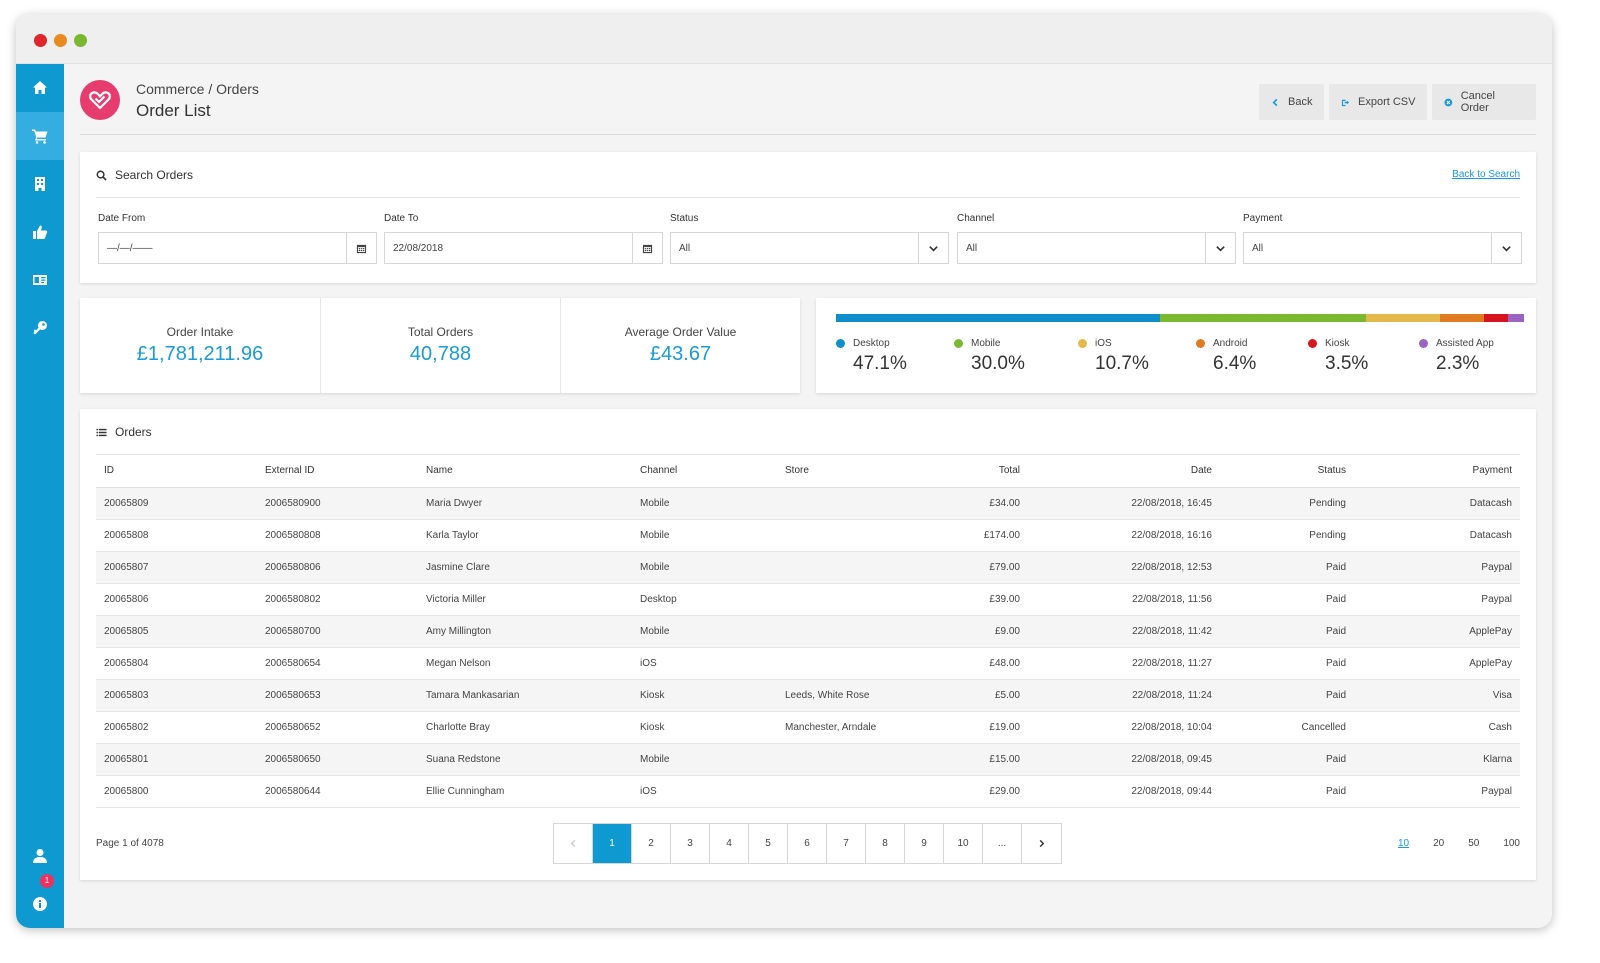  What do you see at coordinates (1124, 471) in the screenshot?
I see `column-header: Date` at bounding box center [1124, 471].